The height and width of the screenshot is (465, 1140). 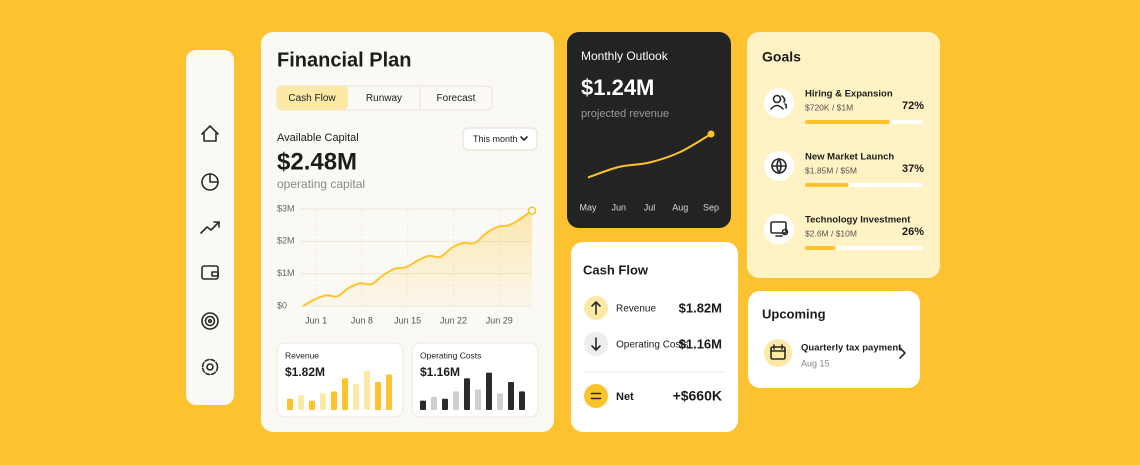 What do you see at coordinates (625, 114) in the screenshot?
I see `outlook-caption: projected revenue` at bounding box center [625, 114].